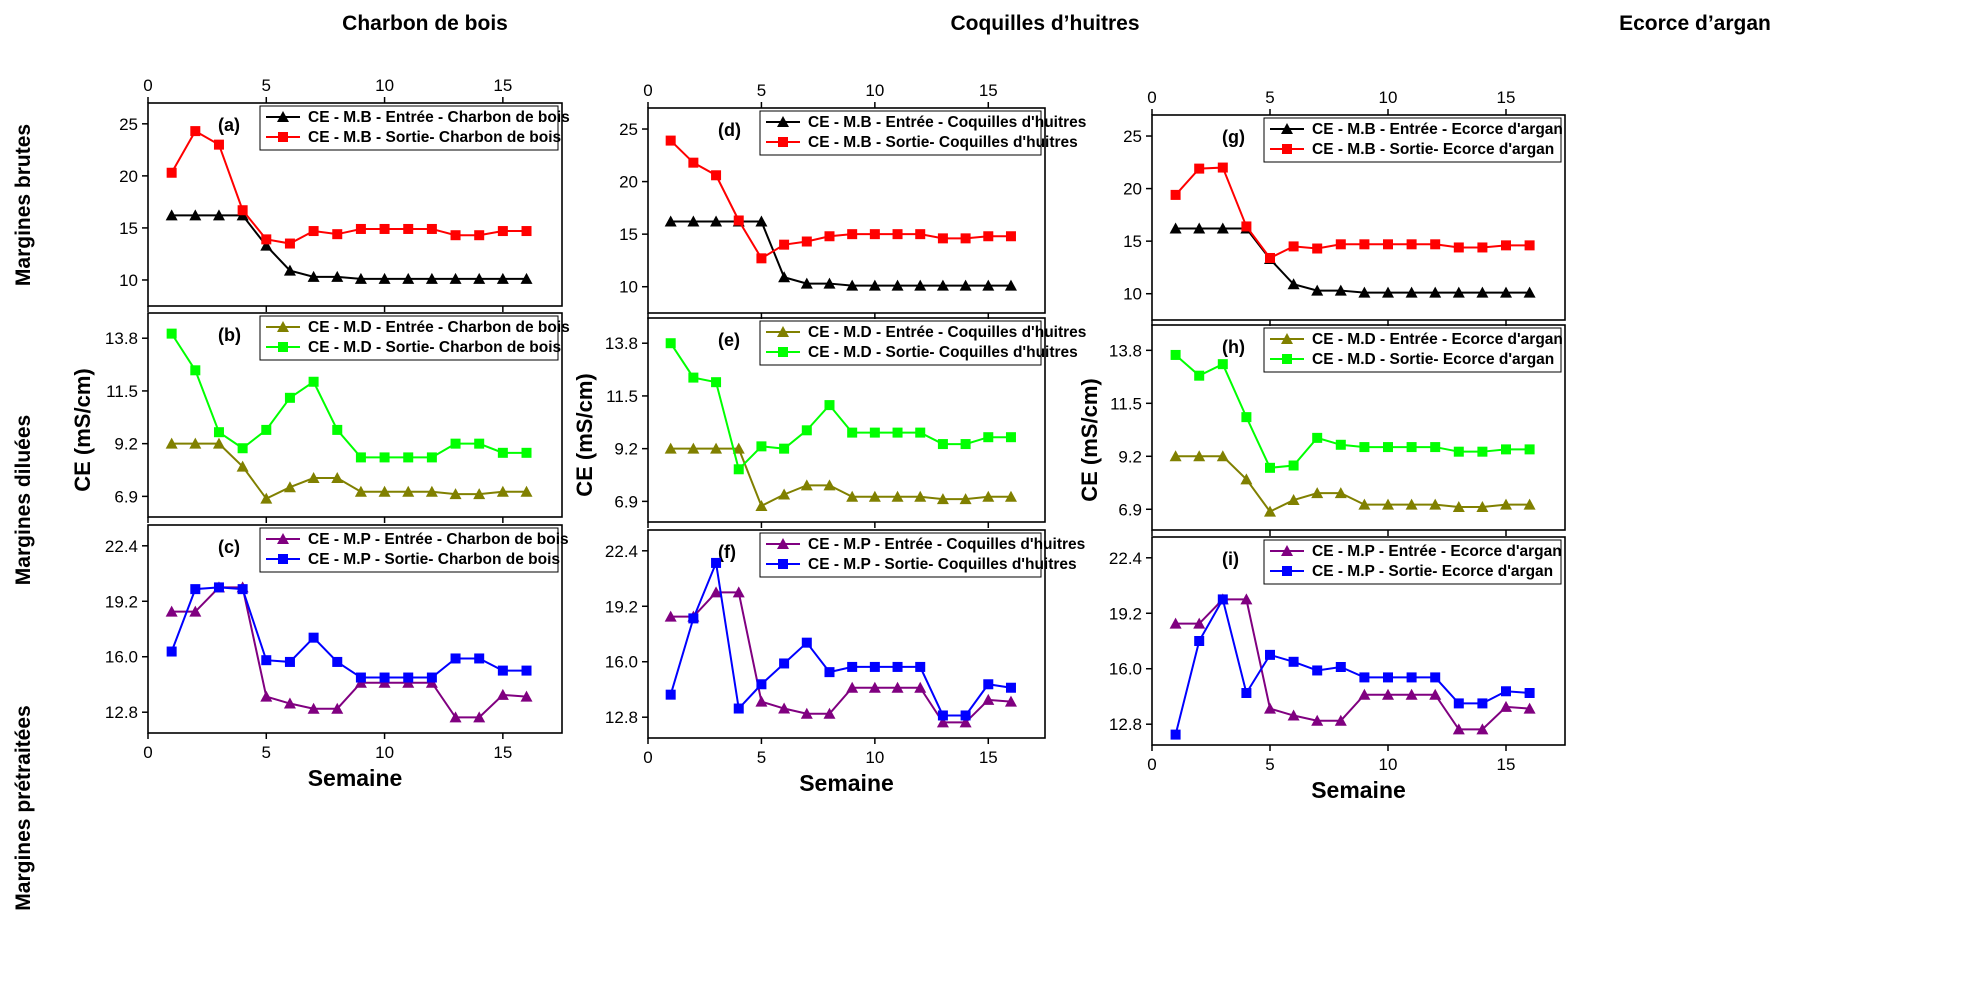 The image size is (1972, 1004). I want to click on panel-label: (a), so click(229, 125).